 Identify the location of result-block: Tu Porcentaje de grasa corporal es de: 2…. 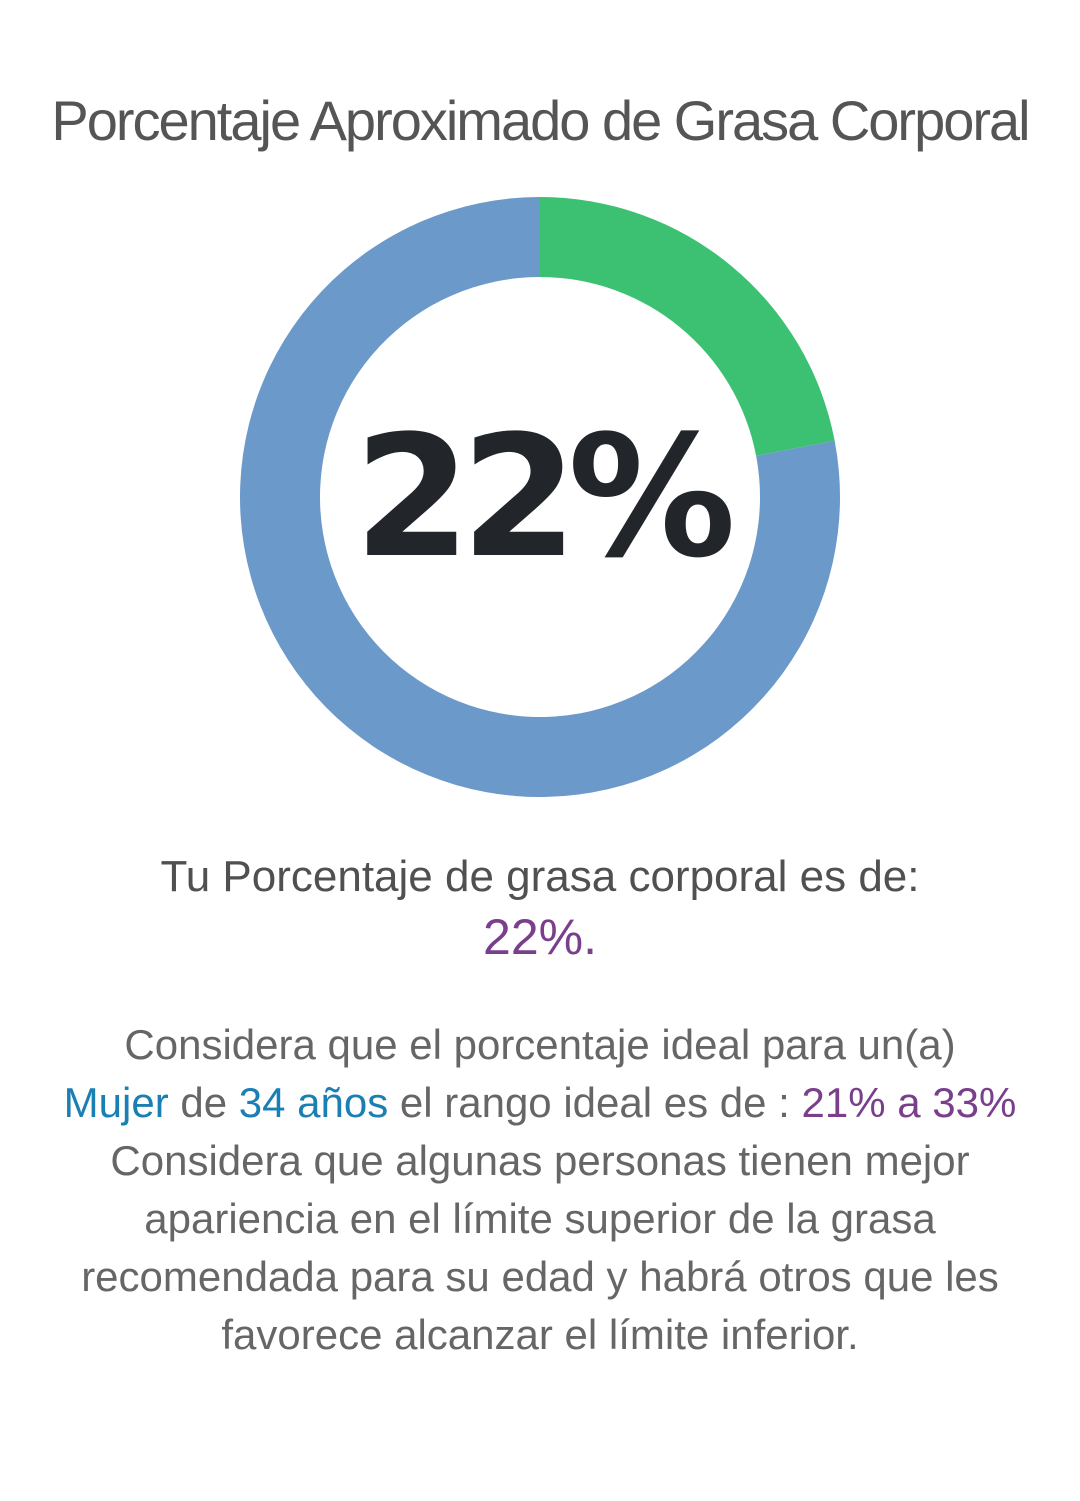
(540, 908).